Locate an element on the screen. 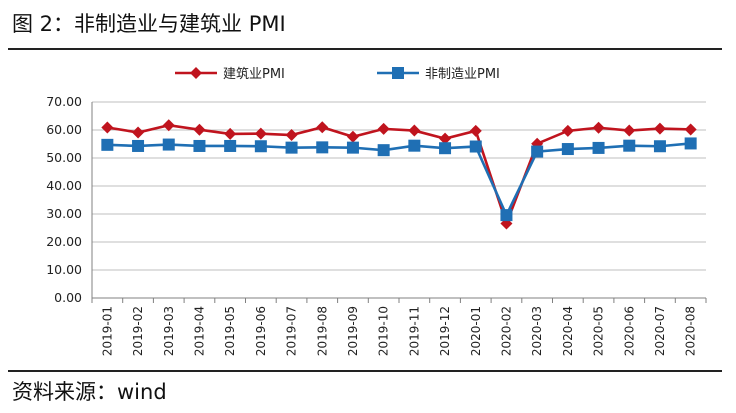 The width and height of the screenshot is (736, 413). x-tick-label: 2019-02 is located at coordinates (138, 331).